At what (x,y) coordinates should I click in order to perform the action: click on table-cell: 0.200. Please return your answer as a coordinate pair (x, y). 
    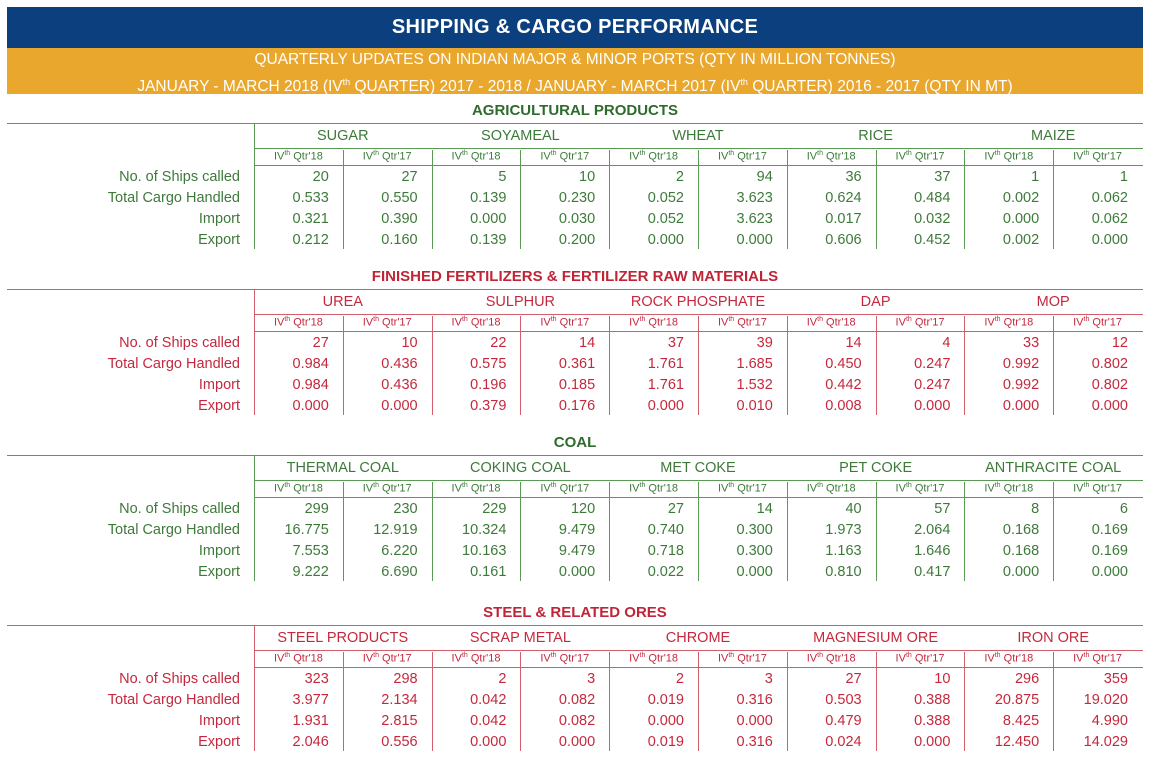
    Looking at the image, I should click on (577, 240).